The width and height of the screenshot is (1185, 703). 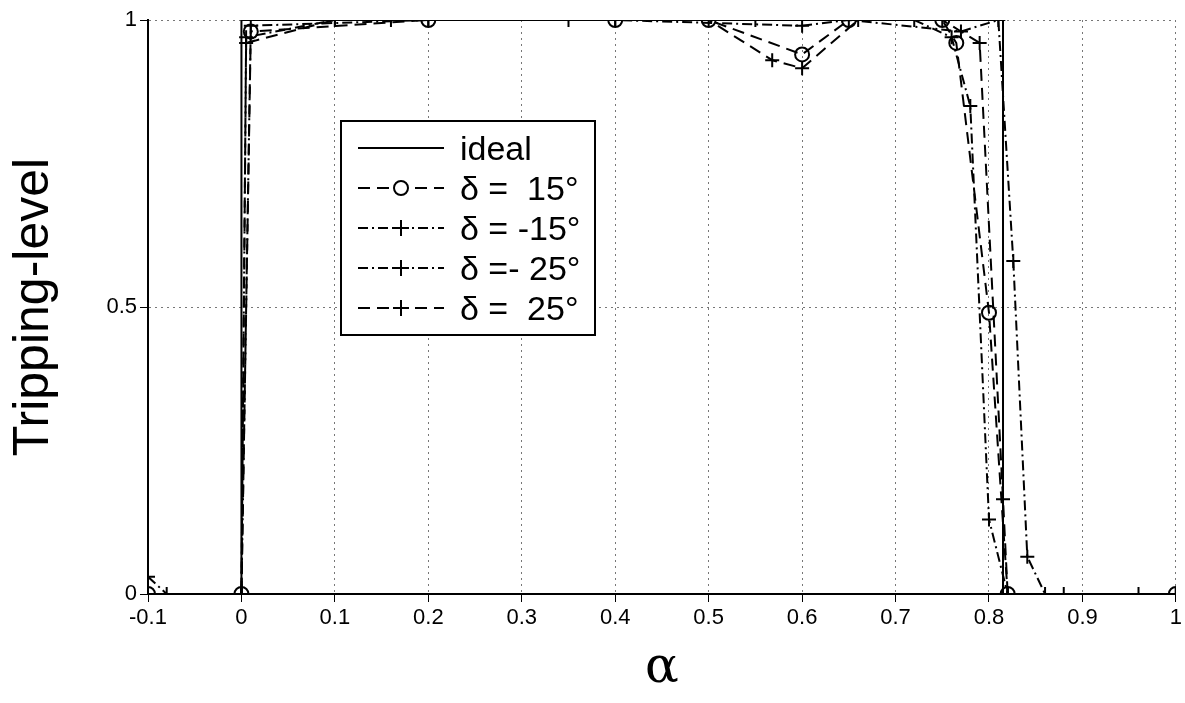 I want to click on x-tick-label: -0.1, so click(x=148, y=617).